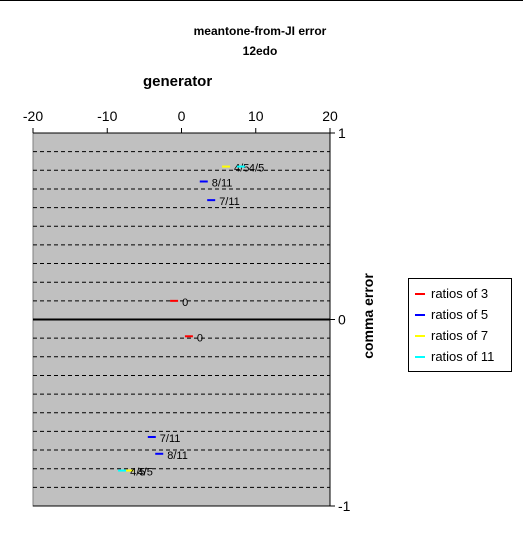 The height and width of the screenshot is (537, 523). I want to click on chart-subtitle: 12edo, so click(260, 51).